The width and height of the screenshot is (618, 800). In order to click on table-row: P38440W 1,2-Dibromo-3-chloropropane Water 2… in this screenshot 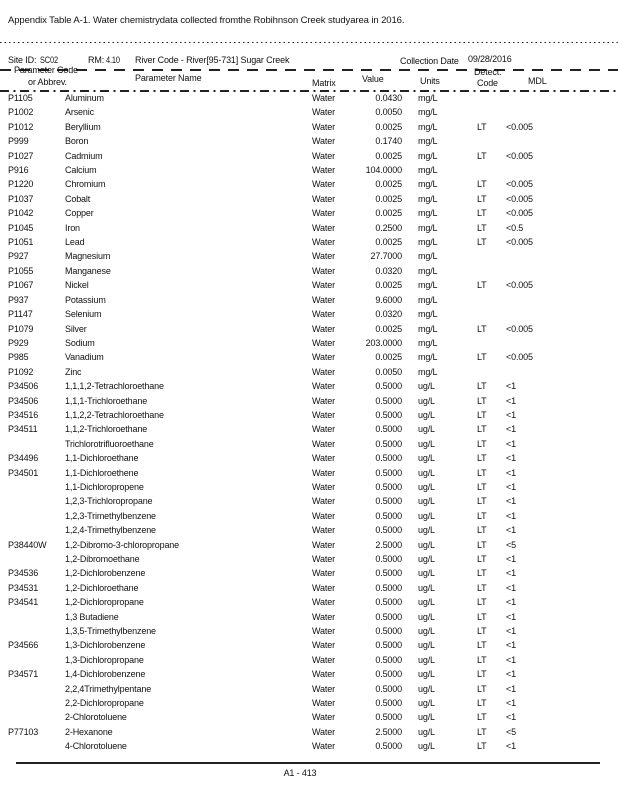, I will do `click(309, 546)`.